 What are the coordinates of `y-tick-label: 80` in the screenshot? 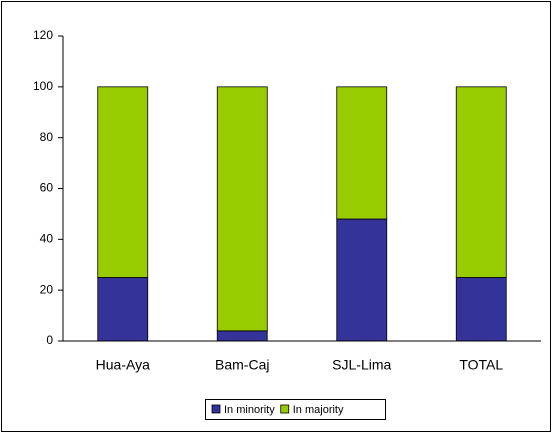 It's located at (47, 137).